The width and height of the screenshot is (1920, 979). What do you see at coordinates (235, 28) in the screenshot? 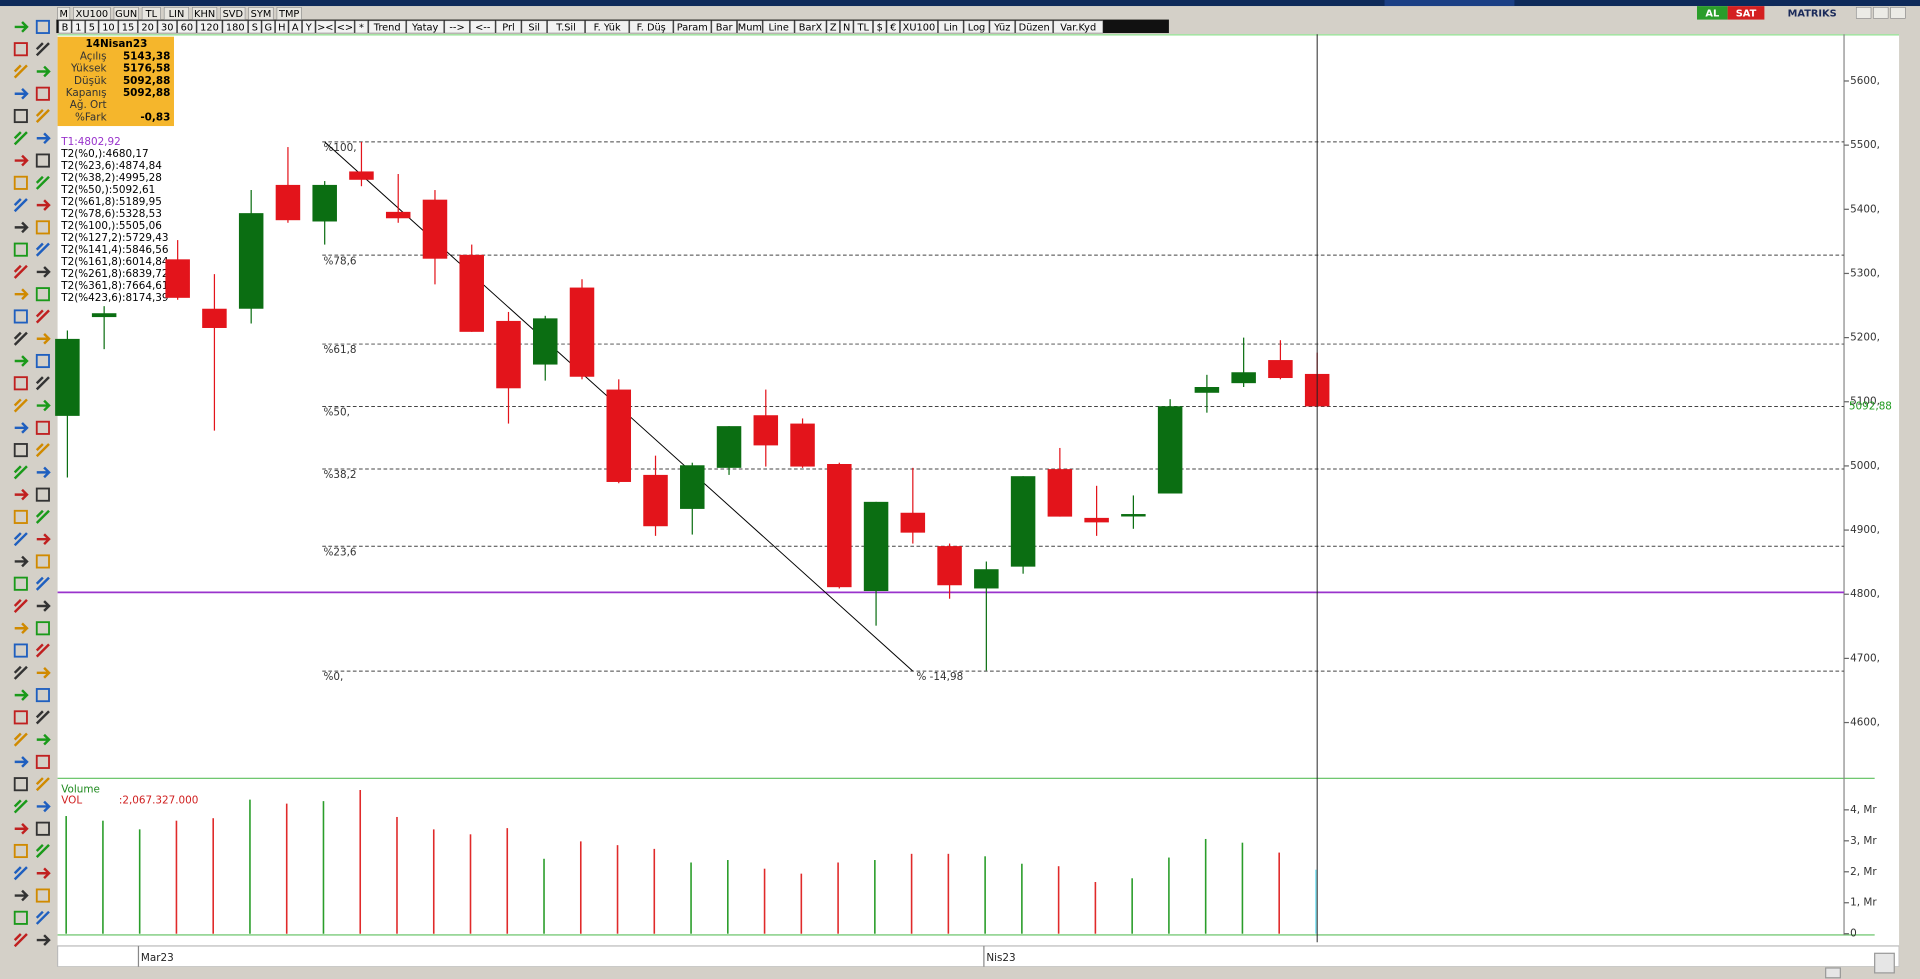
I see `toolbar-button-label: 180` at bounding box center [235, 28].